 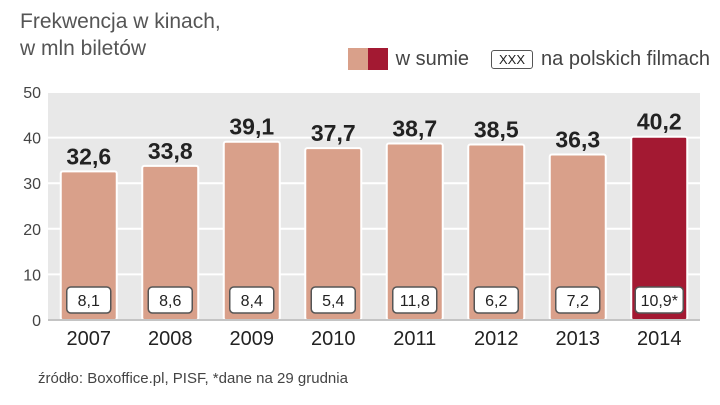 I want to click on legend-polish-label: na polskich filmach, so click(x=625, y=58).